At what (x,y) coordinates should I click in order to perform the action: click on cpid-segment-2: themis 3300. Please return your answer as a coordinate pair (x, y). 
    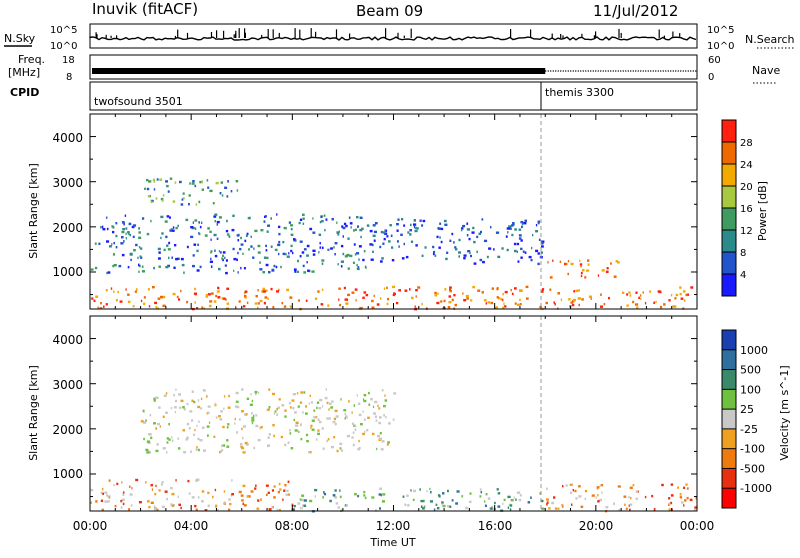
    Looking at the image, I should click on (579, 92).